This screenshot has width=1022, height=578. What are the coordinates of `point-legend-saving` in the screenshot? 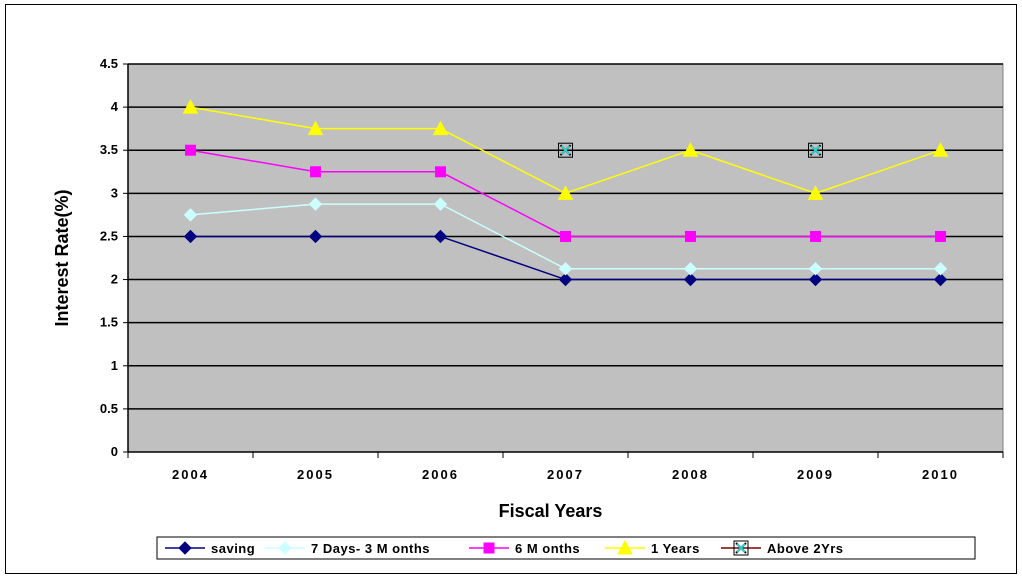 It's located at (185, 548).